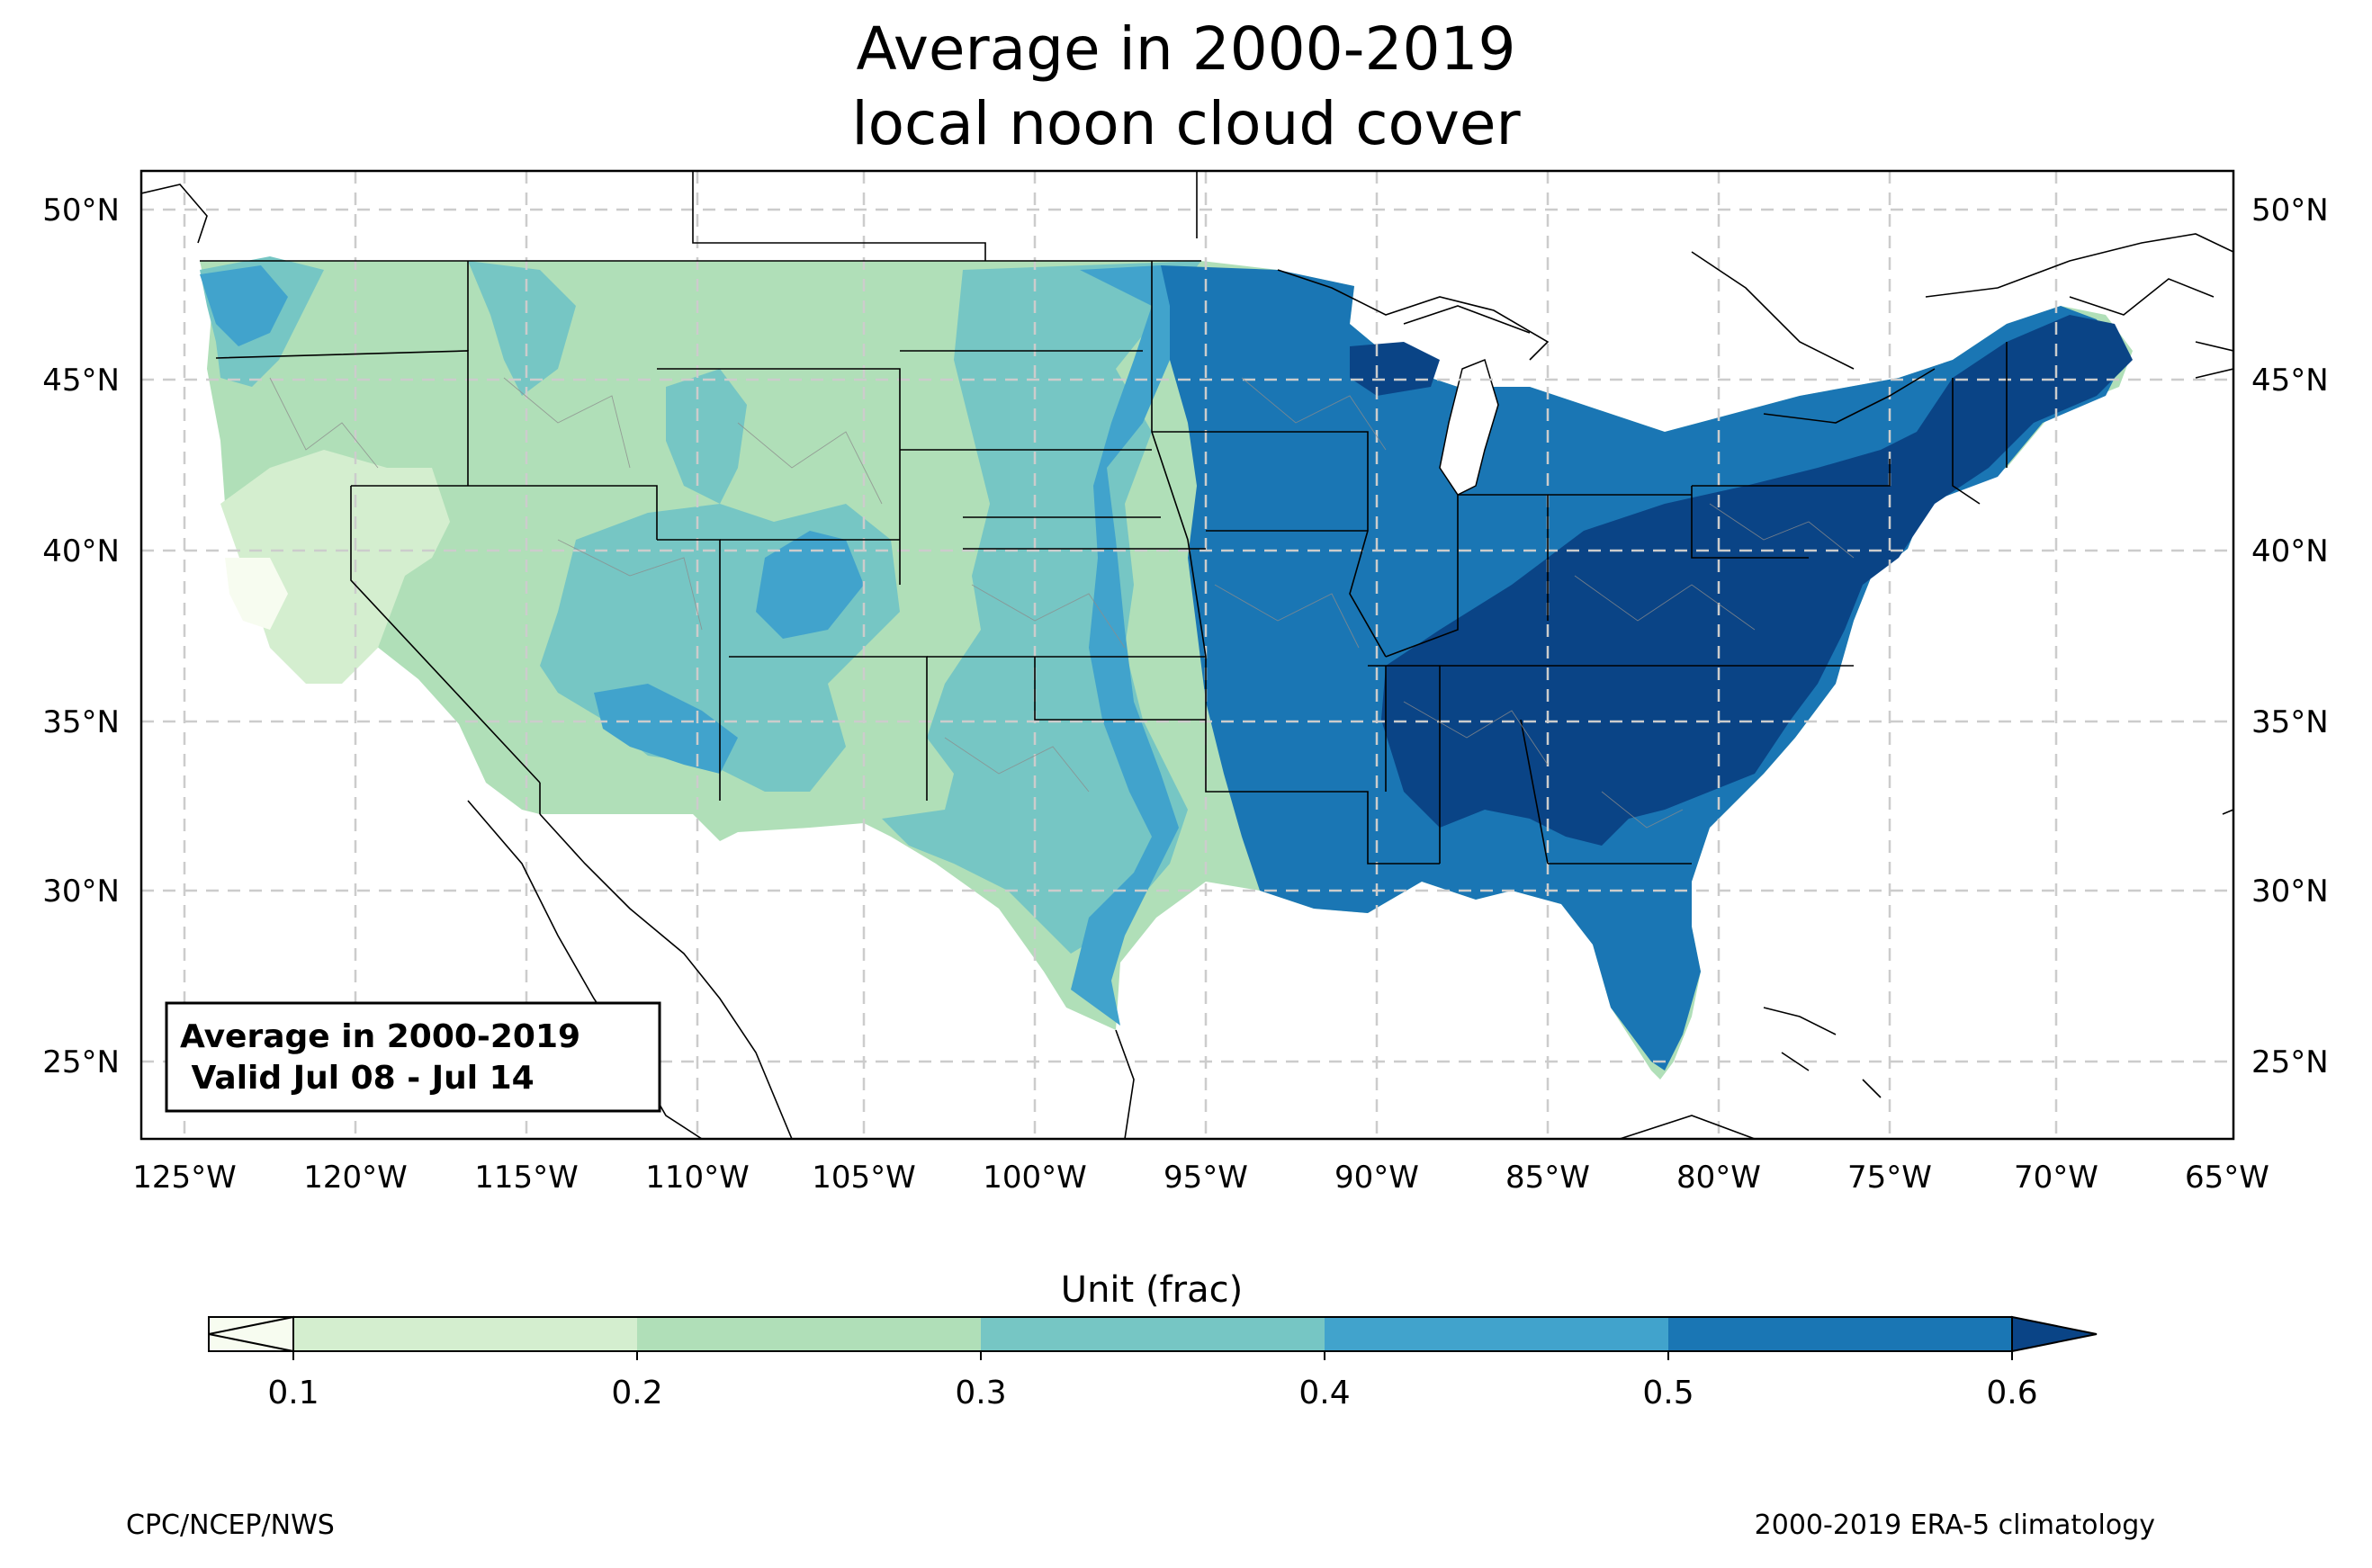 The image size is (2372, 1568). Describe the element at coordinates (355, 1178) in the screenshot. I see `lon-tick-label: 120°W` at that location.